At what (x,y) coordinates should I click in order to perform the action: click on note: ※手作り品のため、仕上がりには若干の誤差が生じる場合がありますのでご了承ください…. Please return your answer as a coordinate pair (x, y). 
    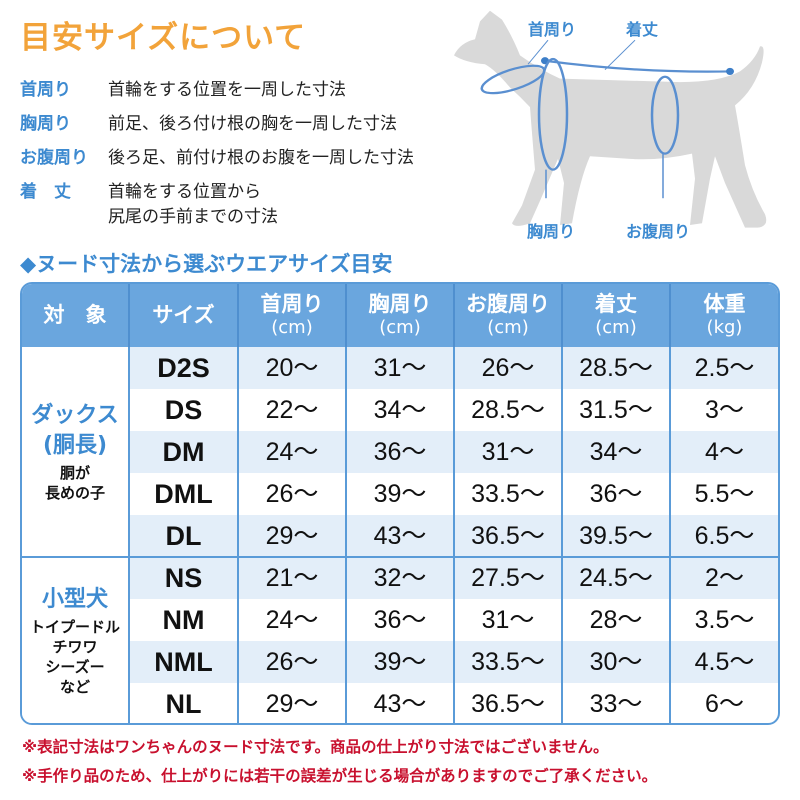
    Looking at the image, I should click on (340, 776).